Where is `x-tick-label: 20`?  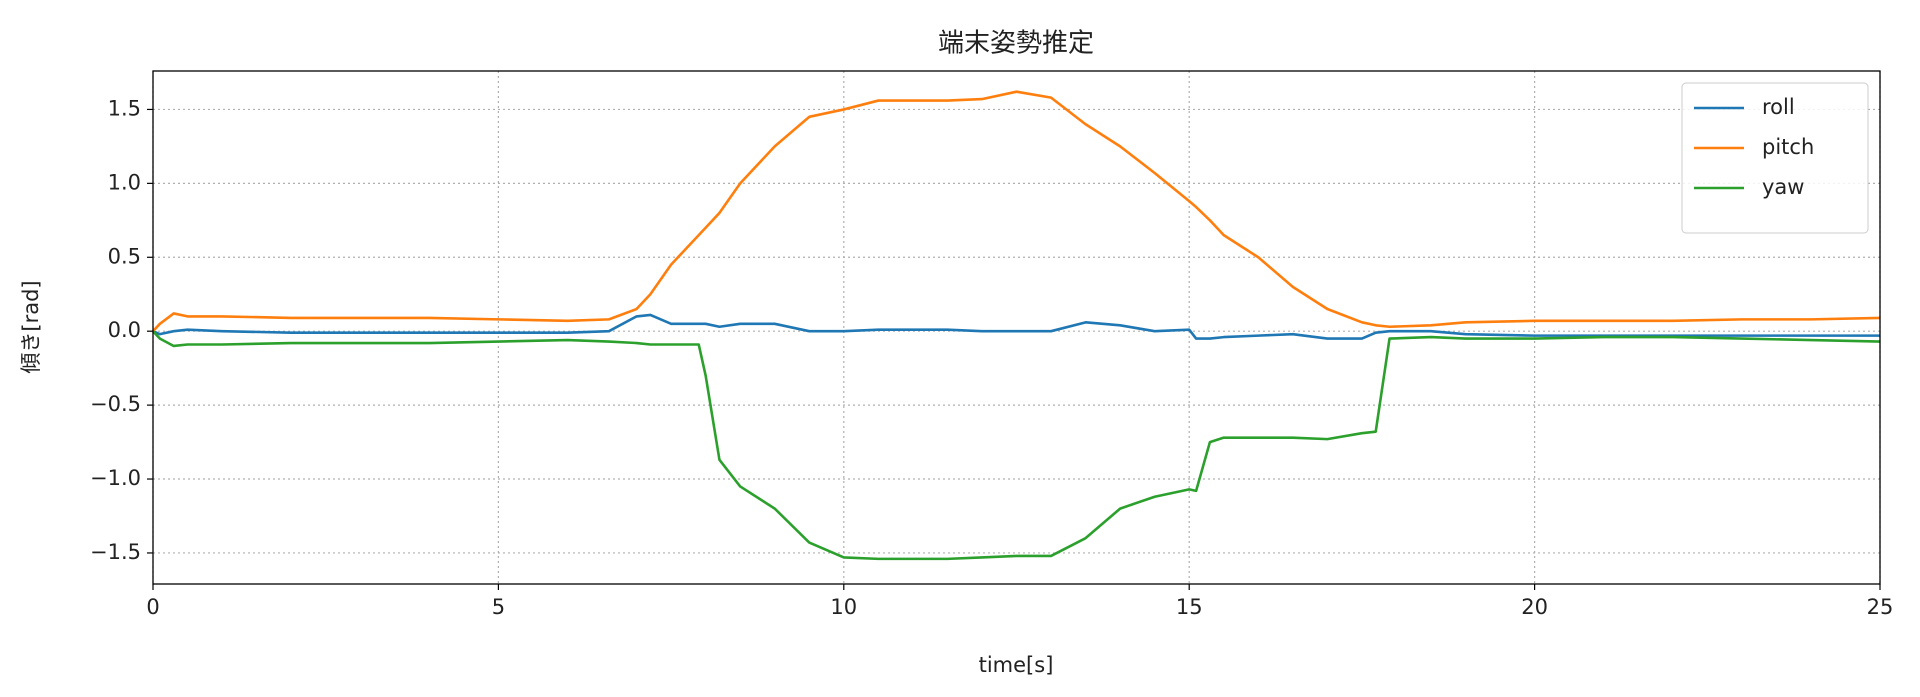 x-tick-label: 20 is located at coordinates (1534, 607).